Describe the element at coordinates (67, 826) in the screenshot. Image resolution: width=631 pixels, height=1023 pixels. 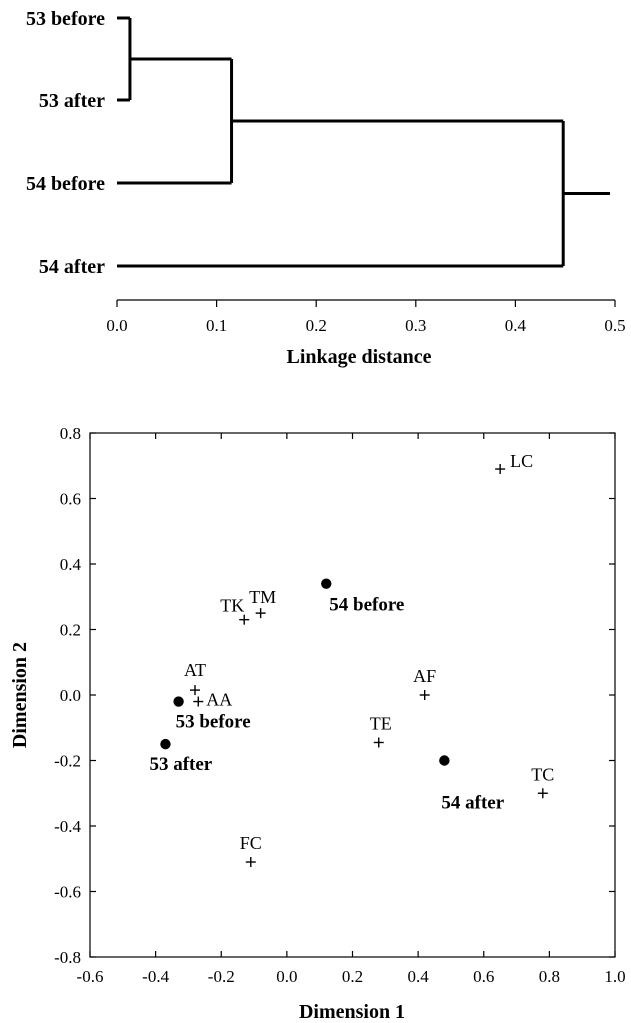
I see `scatter-y-tick-label: -0.4` at that location.